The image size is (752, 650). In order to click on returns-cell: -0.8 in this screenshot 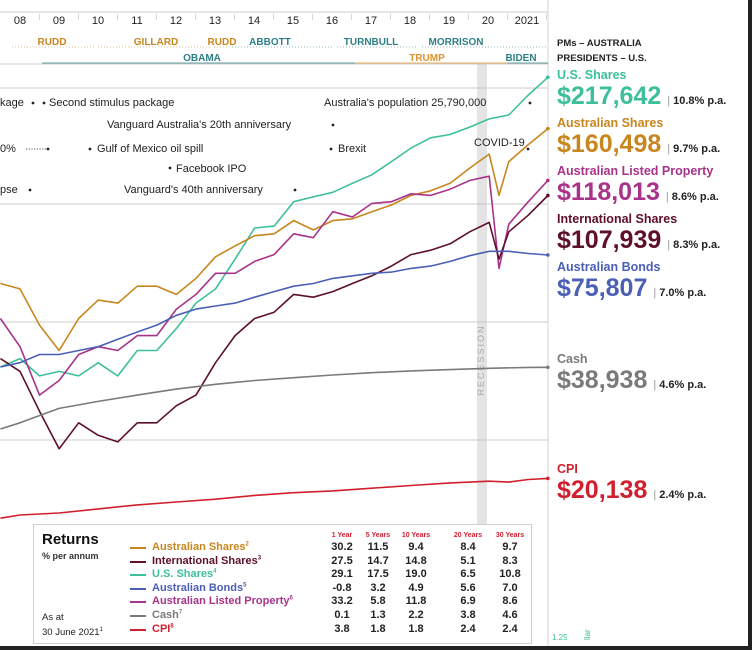, I will do `click(342, 587)`.